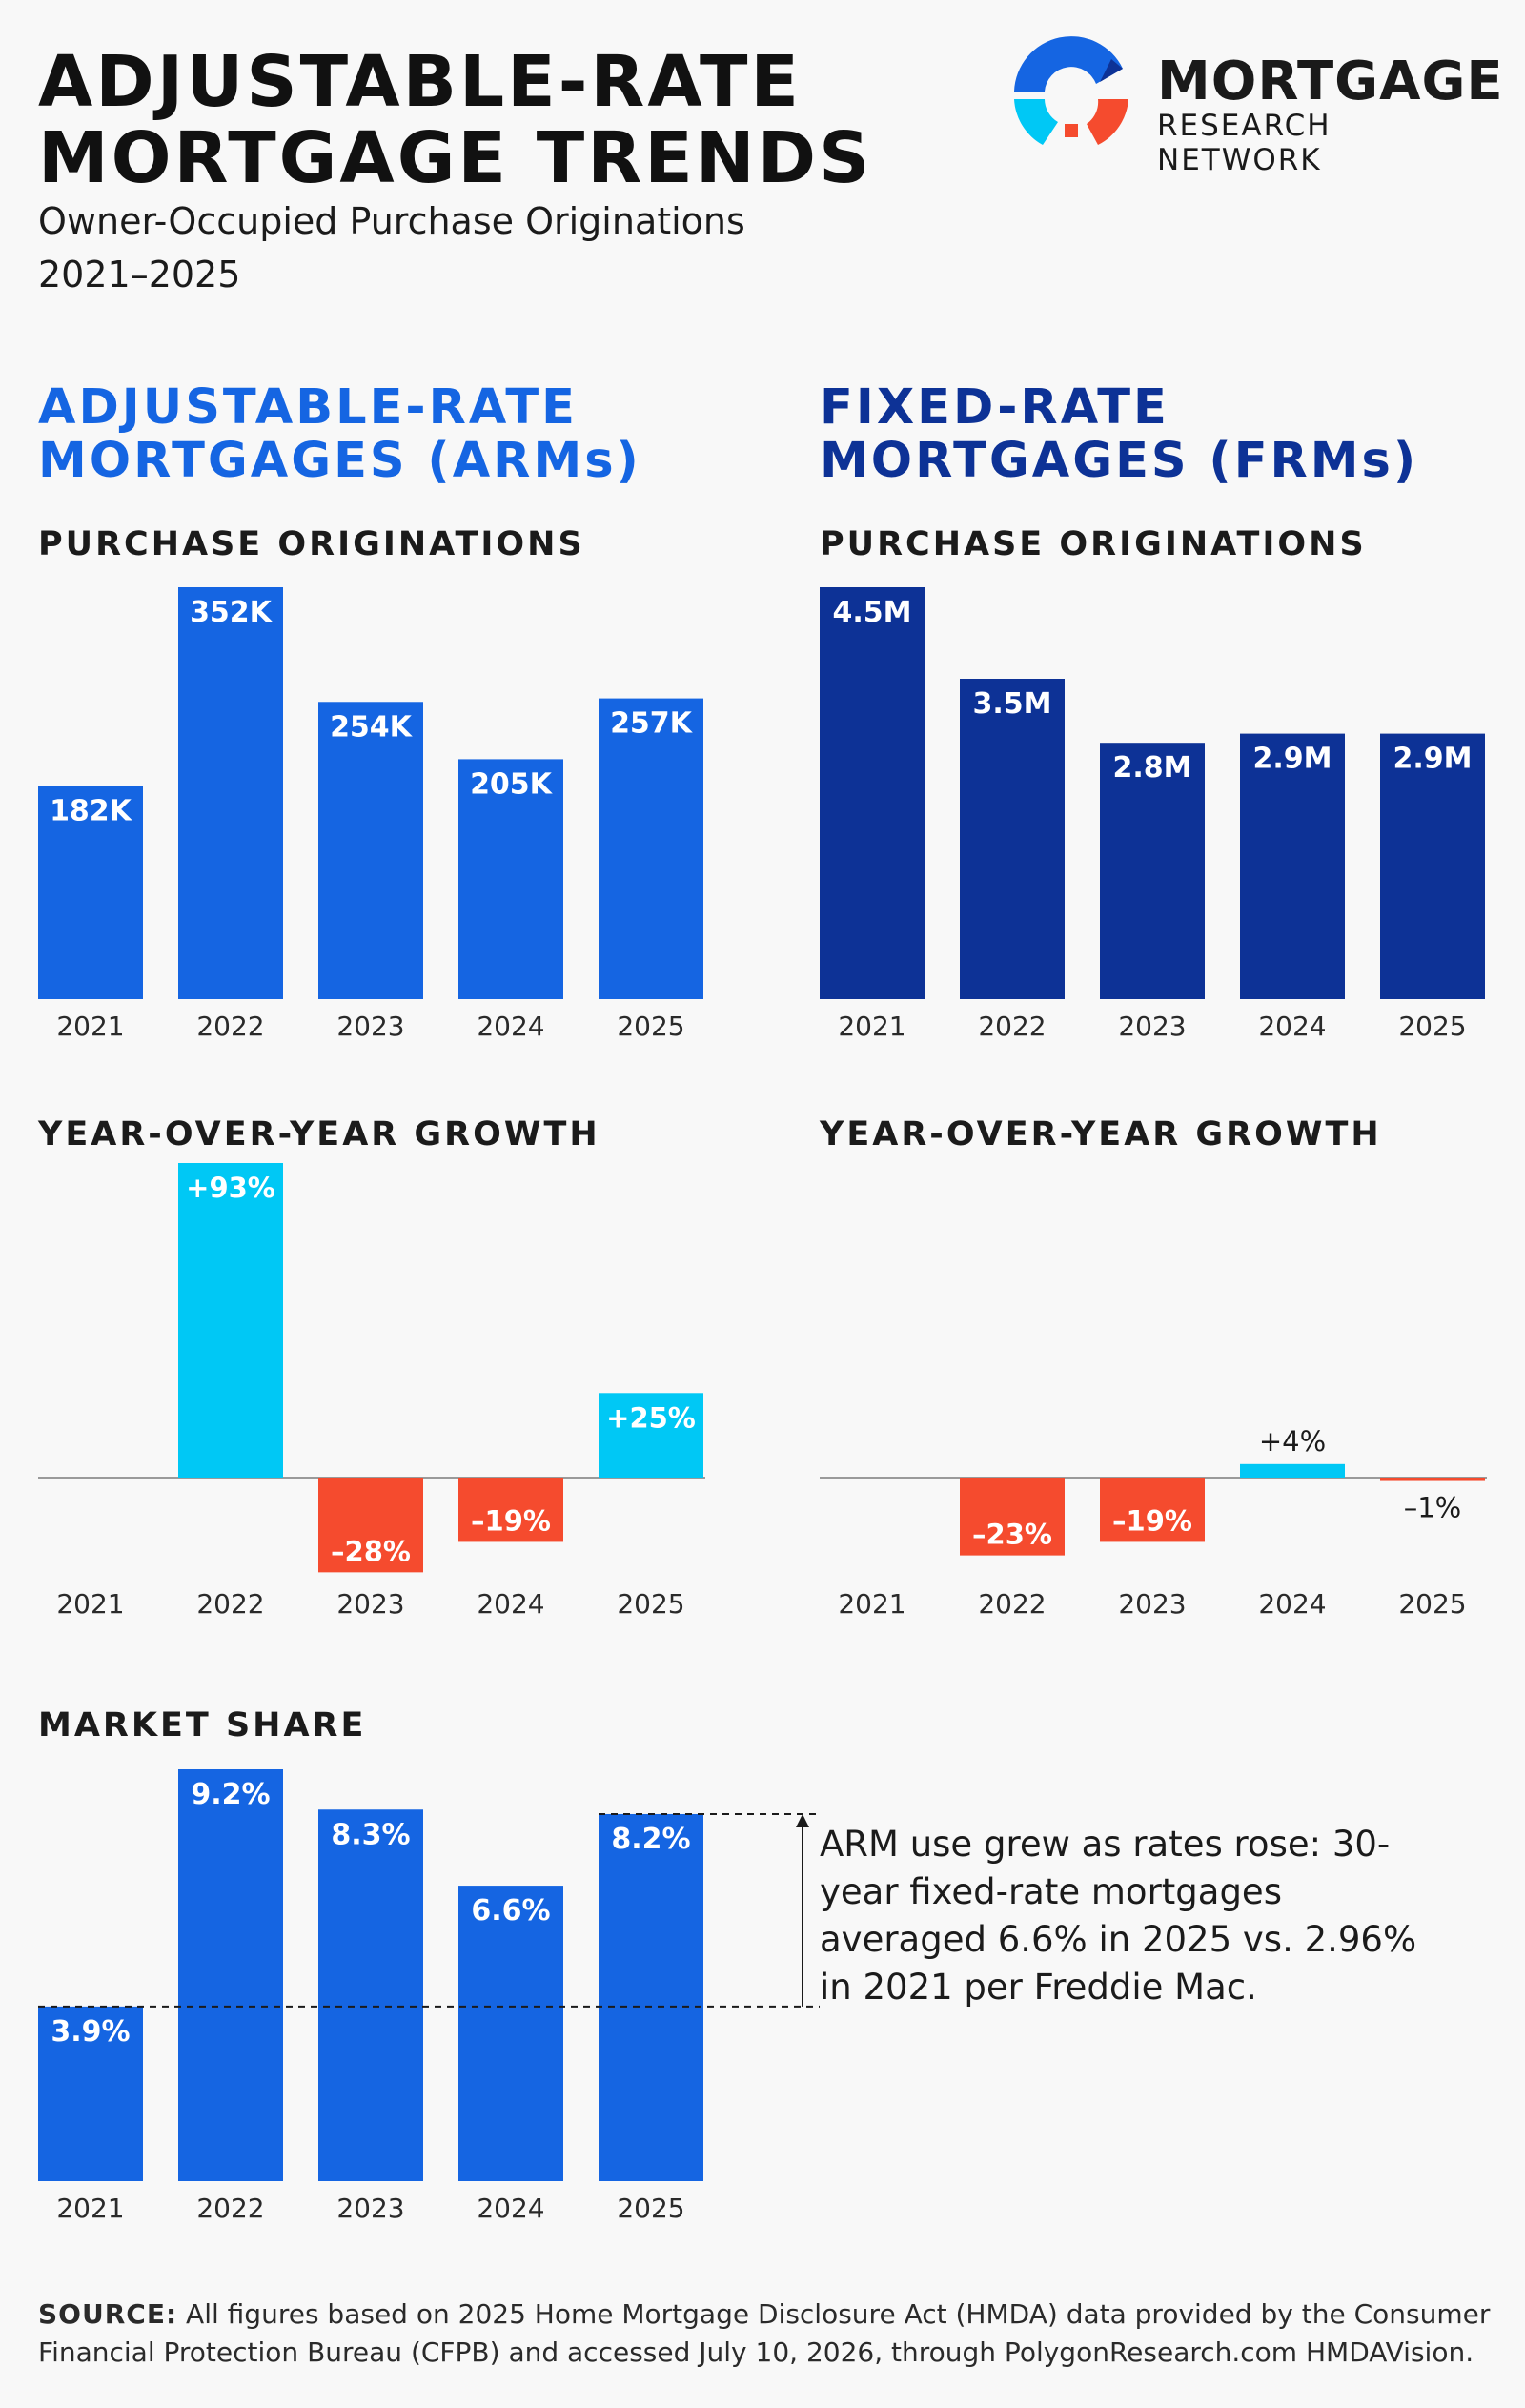  Describe the element at coordinates (139, 275) in the screenshot. I see `subtitle-line-2: 2021–2025` at that location.